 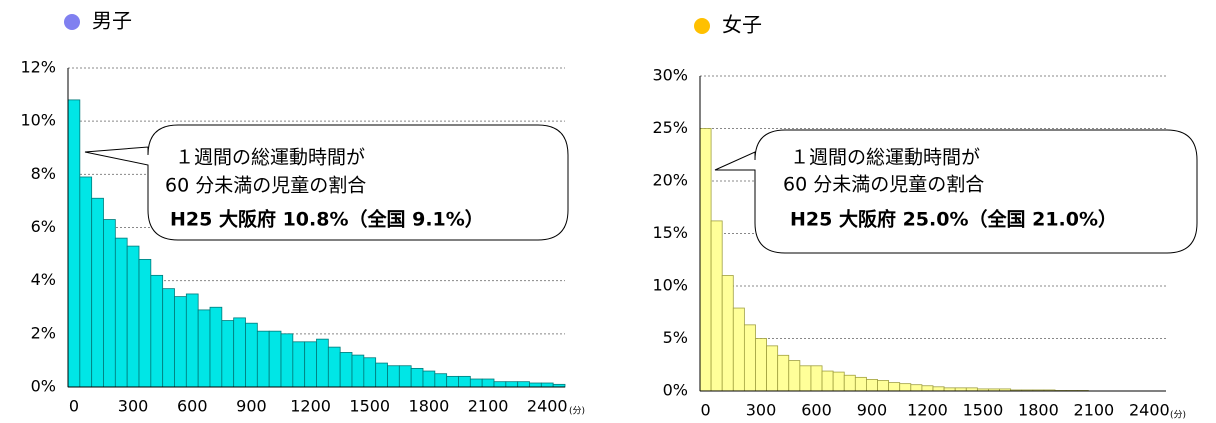 What do you see at coordinates (670, 180) in the screenshot?
I see `y-tick-label: 20%` at bounding box center [670, 180].